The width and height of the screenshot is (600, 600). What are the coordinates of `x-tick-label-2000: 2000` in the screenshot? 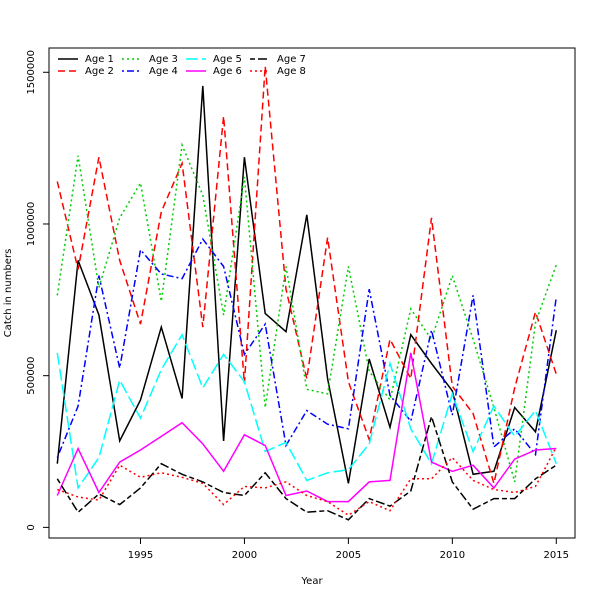 It's located at (244, 555).